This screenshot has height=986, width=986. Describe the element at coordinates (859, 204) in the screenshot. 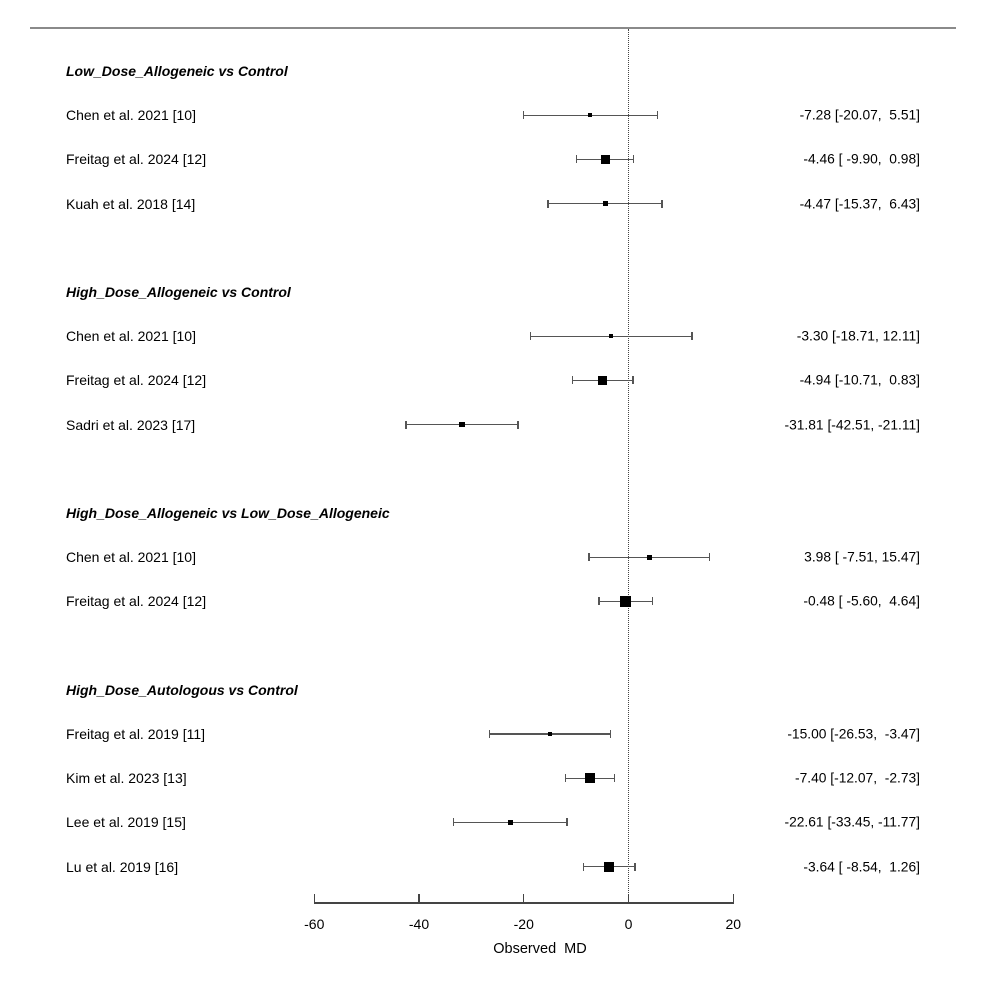

I see `effect-annotation: -4.47 [-15.37, 6.43]` at that location.